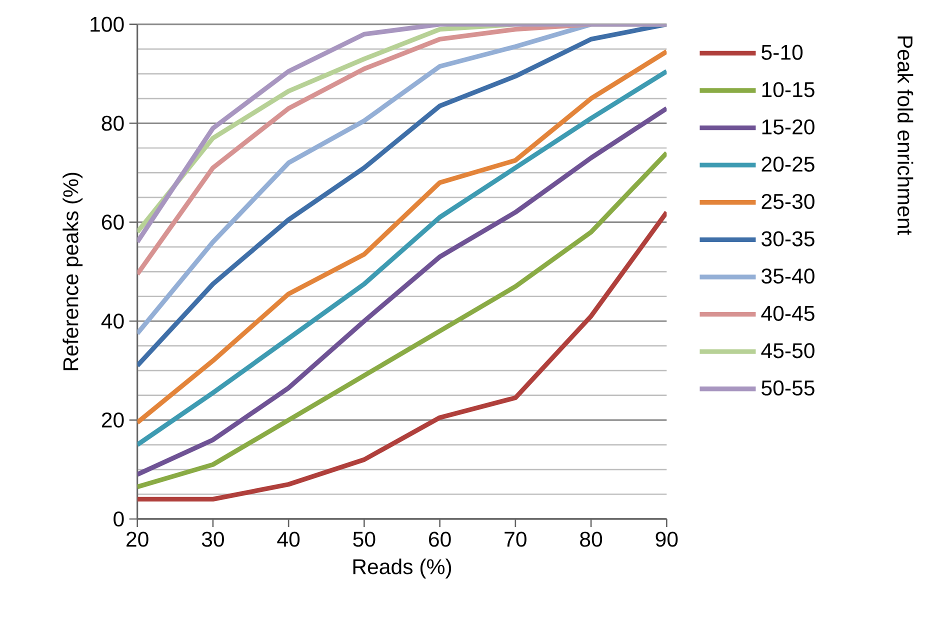 The image size is (926, 627). Describe the element at coordinates (113, 123) in the screenshot. I see `y-tick-label: 80` at that location.